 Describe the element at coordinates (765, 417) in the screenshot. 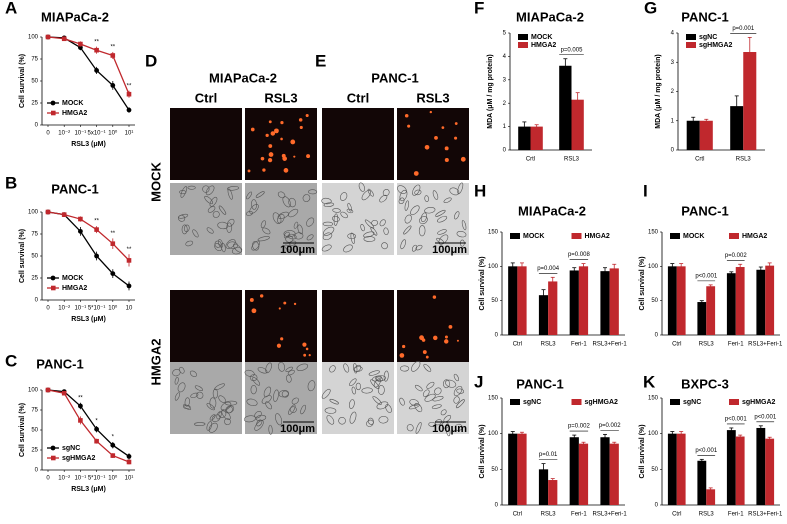

I see `p-value: p<0.001` at that location.